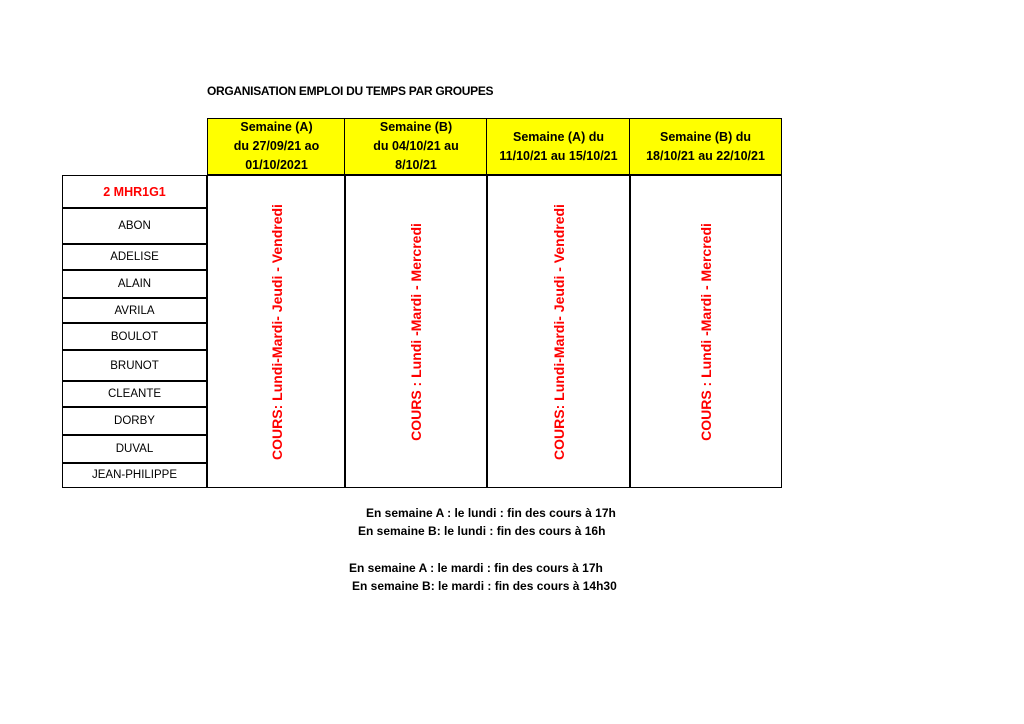 Image resolution: width=1024 pixels, height=724 pixels. I want to click on student-name: ADELISE, so click(134, 257).